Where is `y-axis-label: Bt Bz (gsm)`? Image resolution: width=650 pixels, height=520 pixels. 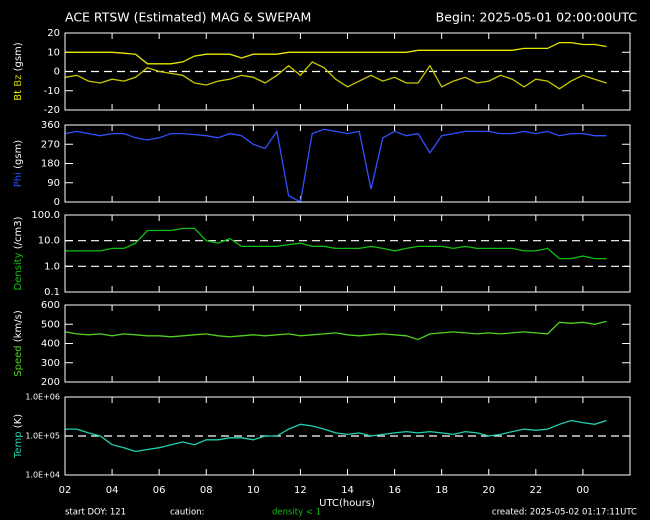
y-axis-label: Bt Bz (gsm) is located at coordinates (18, 71).